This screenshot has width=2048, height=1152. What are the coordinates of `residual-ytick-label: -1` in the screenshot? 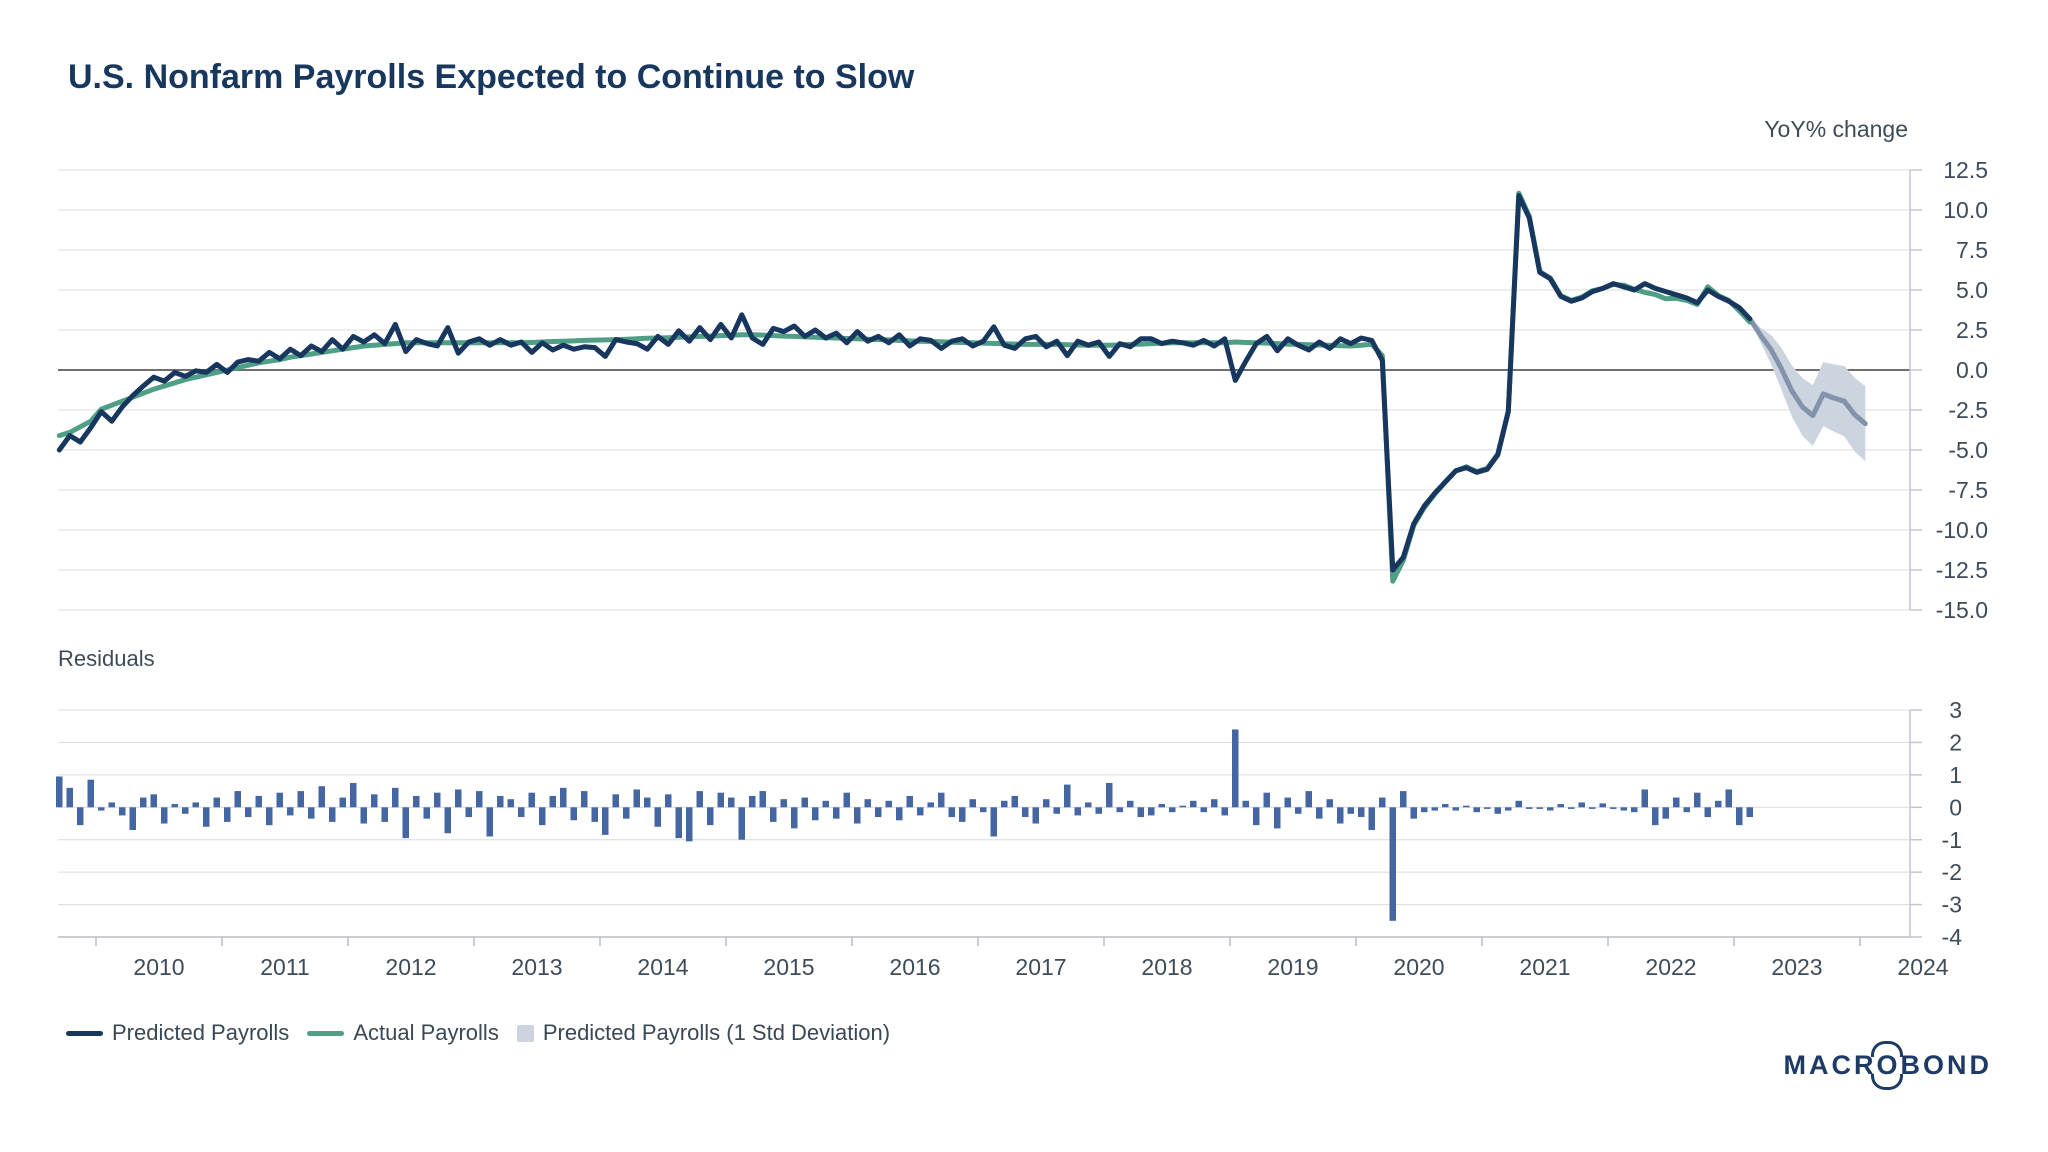 It's located at (1952, 840).